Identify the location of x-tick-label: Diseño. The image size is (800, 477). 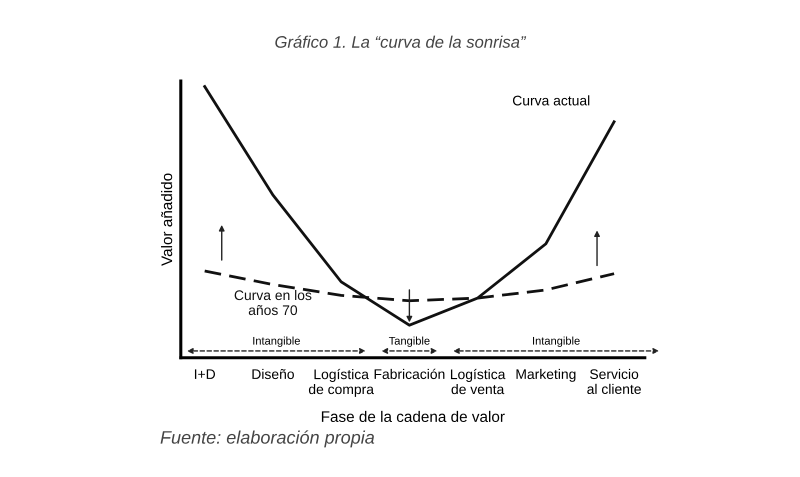
(273, 374).